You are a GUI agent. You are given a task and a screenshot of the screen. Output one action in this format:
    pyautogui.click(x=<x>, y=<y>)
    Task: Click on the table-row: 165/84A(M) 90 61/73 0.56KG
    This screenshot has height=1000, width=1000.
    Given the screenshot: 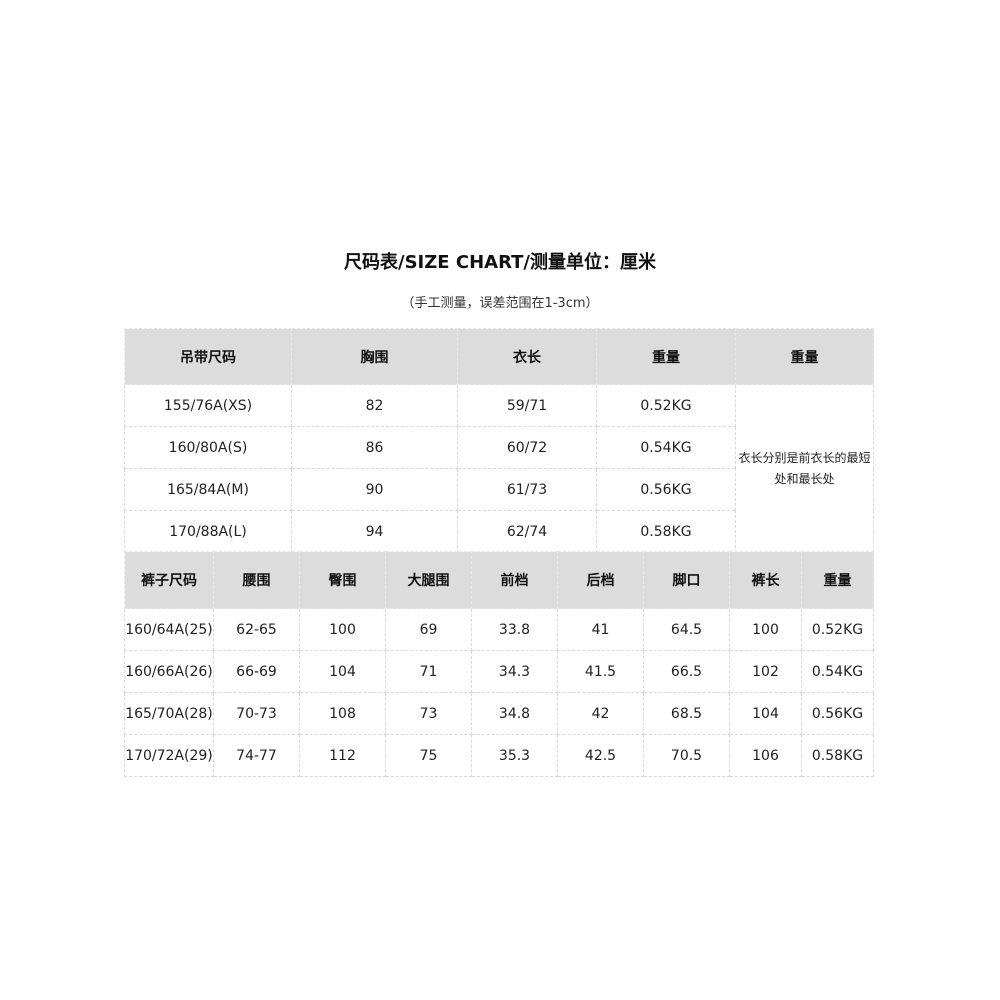 What is the action you would take?
    pyautogui.click(x=499, y=489)
    